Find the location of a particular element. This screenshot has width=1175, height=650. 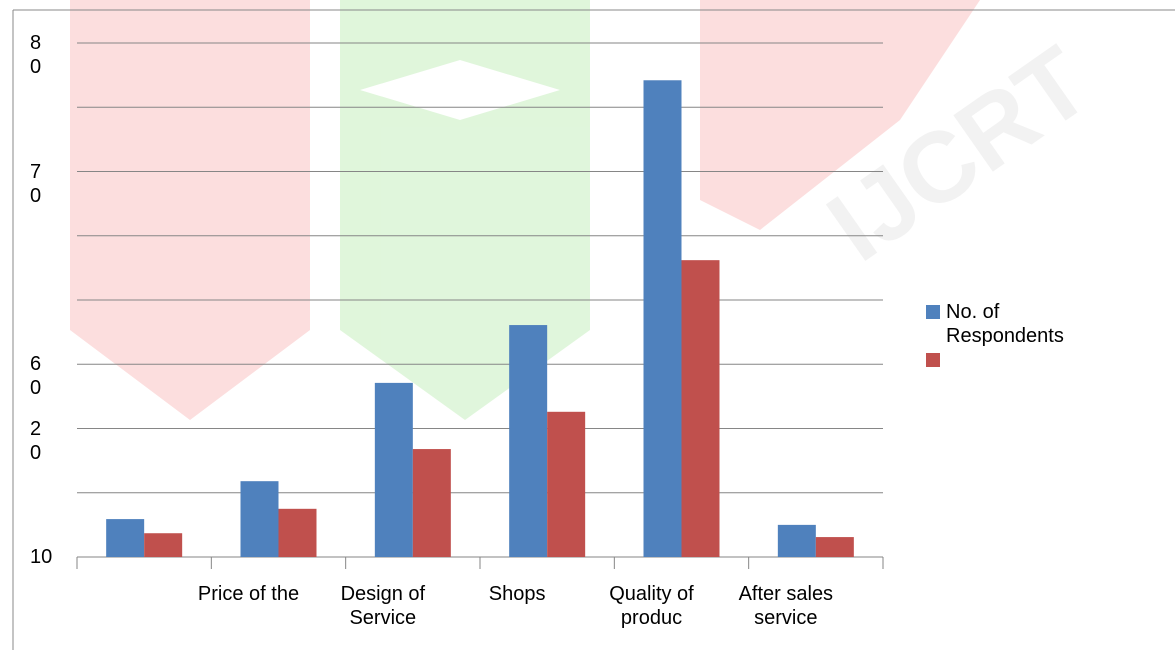

x-tick-label: Shops is located at coordinates (517, 594).